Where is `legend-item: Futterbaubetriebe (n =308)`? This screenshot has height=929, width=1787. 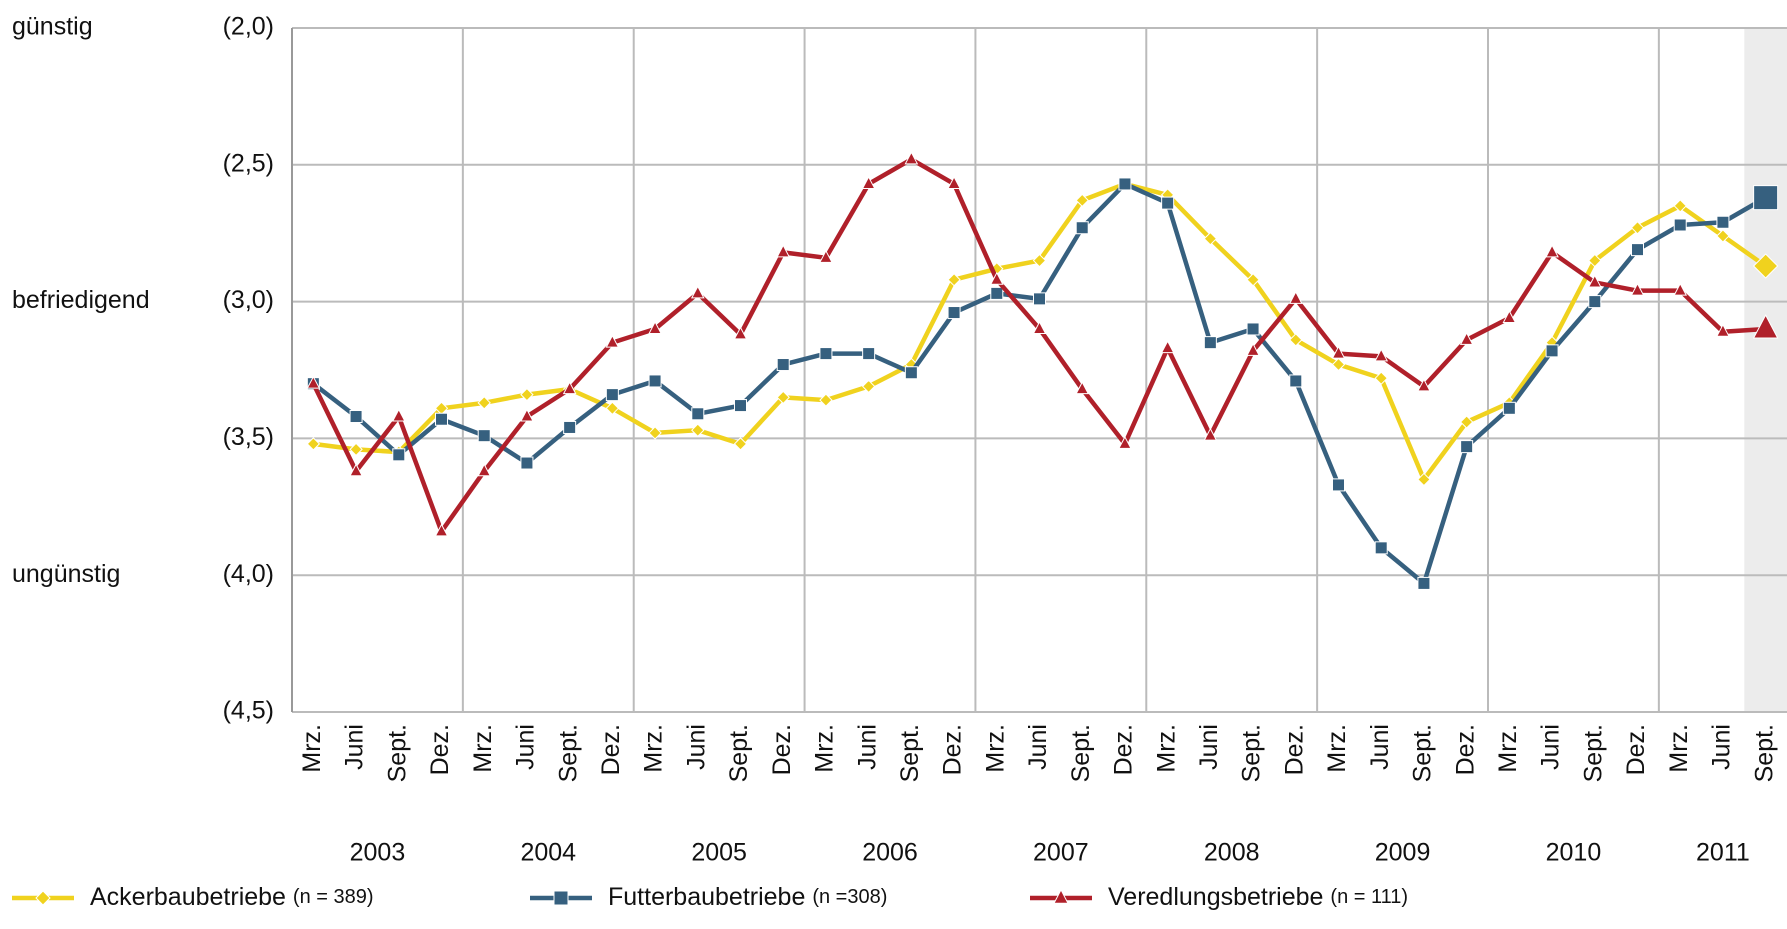
legend-item: Futterbaubetriebe (n =308) is located at coordinates (708, 897).